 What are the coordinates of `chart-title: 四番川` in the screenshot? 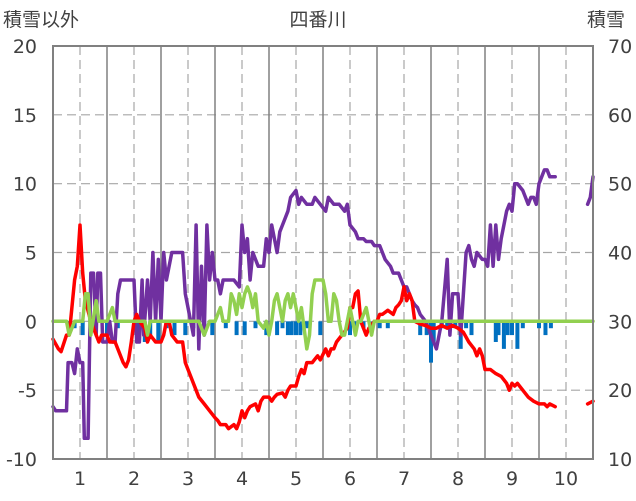 It's located at (317, 20).